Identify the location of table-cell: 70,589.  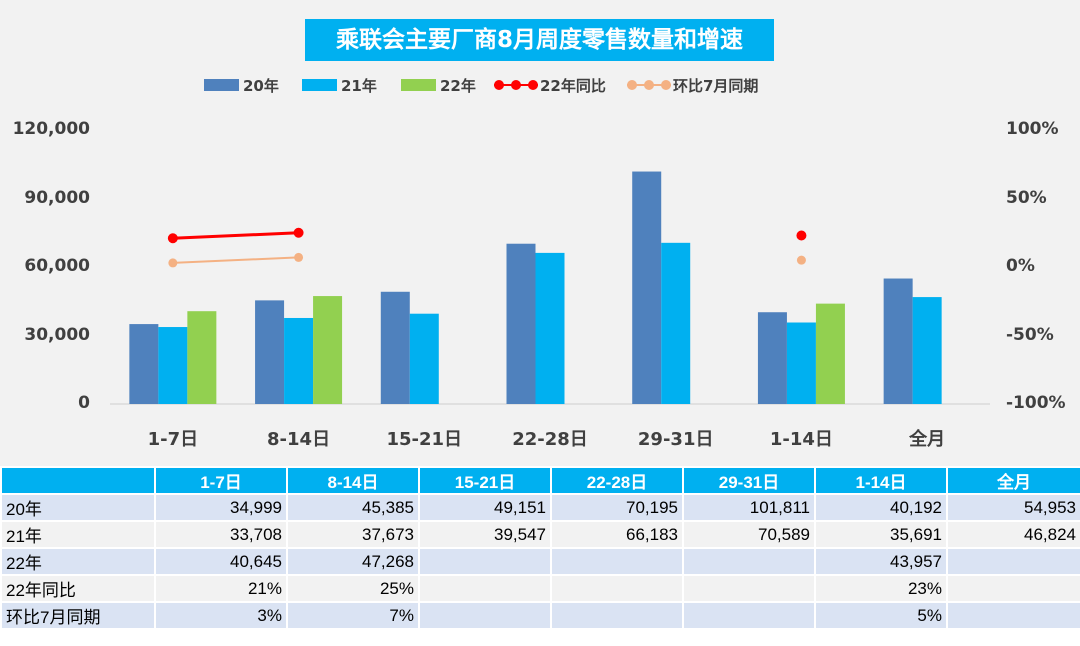
(749, 534).